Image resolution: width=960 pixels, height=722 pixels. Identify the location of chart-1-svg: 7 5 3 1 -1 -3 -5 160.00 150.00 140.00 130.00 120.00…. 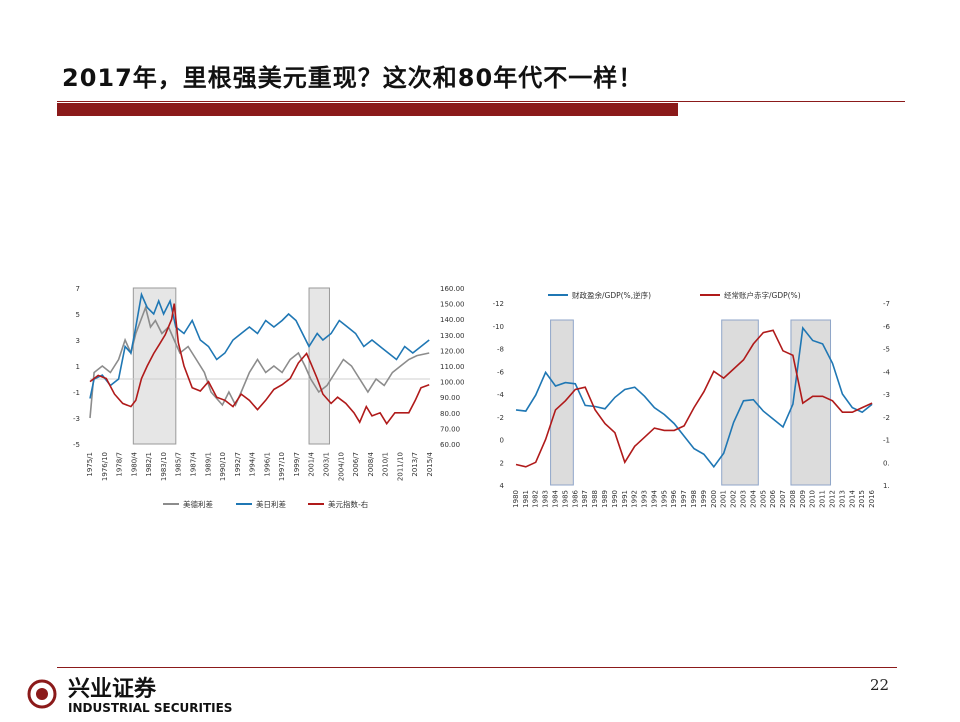
(269, 397).